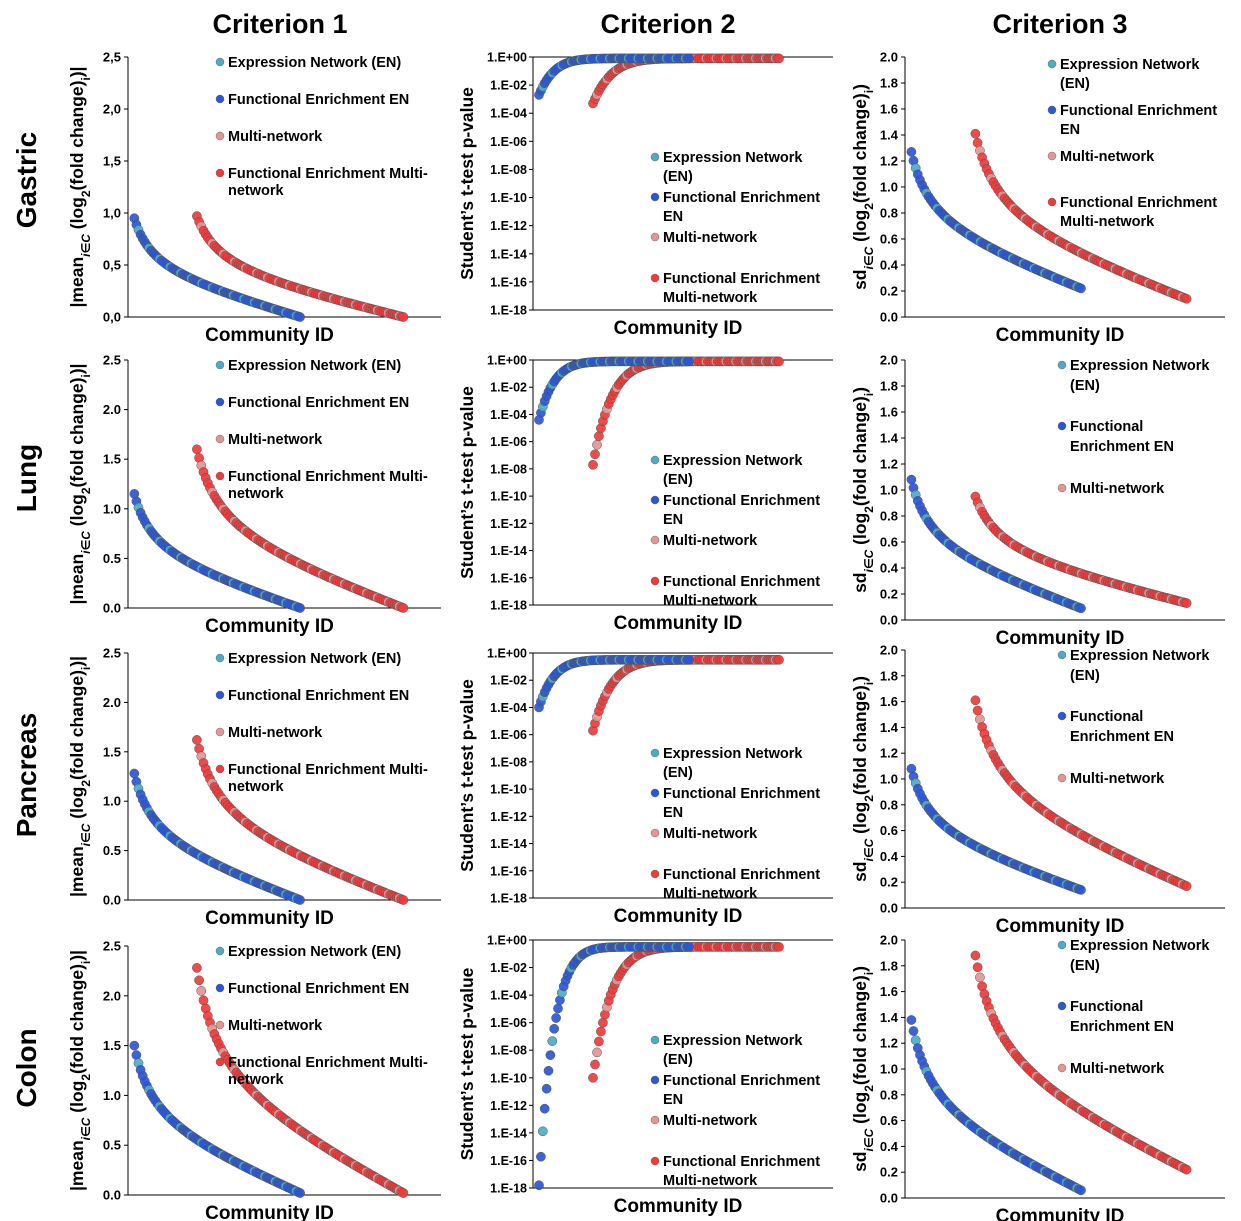 Image resolution: width=1241 pixels, height=1221 pixels. Describe the element at coordinates (26, 478) in the screenshot. I see `row-title-lung: Lung` at that location.